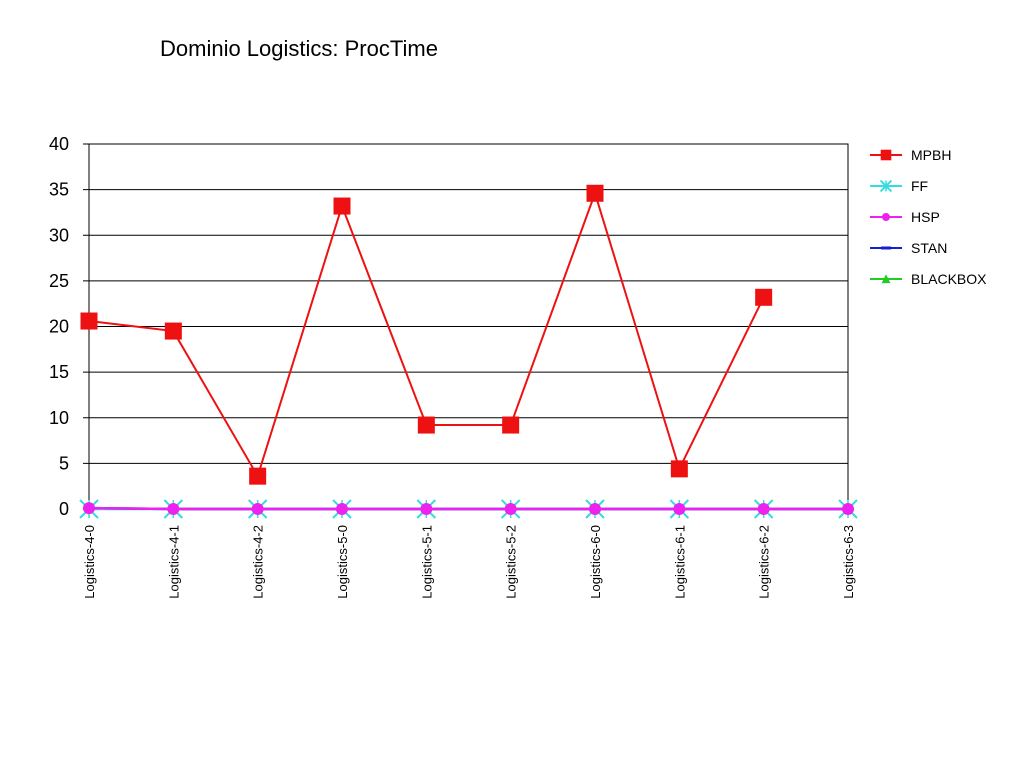  Describe the element at coordinates (886, 186) in the screenshot. I see `legend-marker-ff` at that location.